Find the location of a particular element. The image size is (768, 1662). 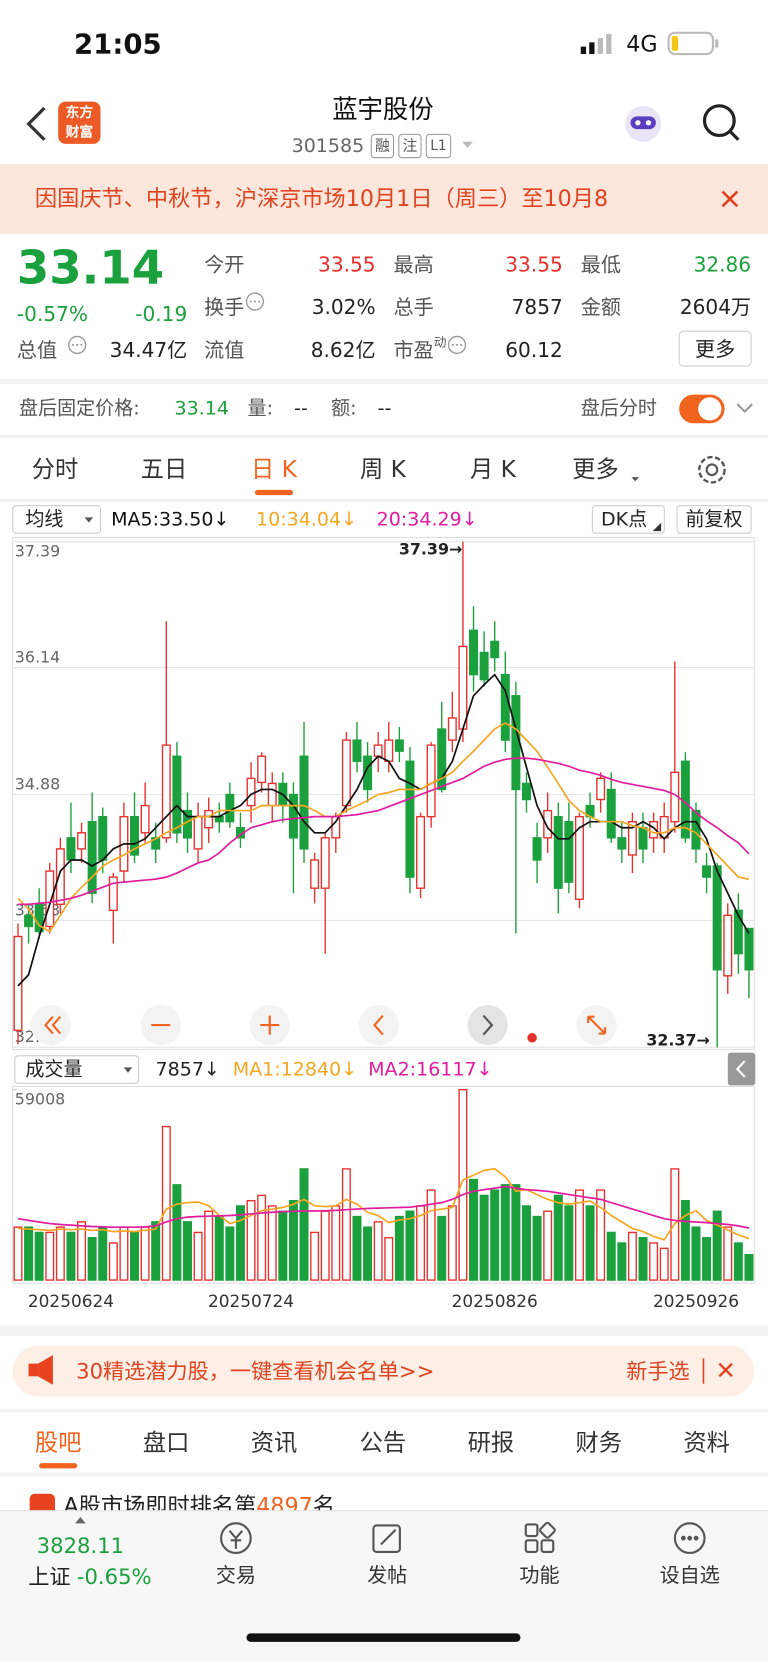

field-label-sup: 动 is located at coordinates (440, 341).